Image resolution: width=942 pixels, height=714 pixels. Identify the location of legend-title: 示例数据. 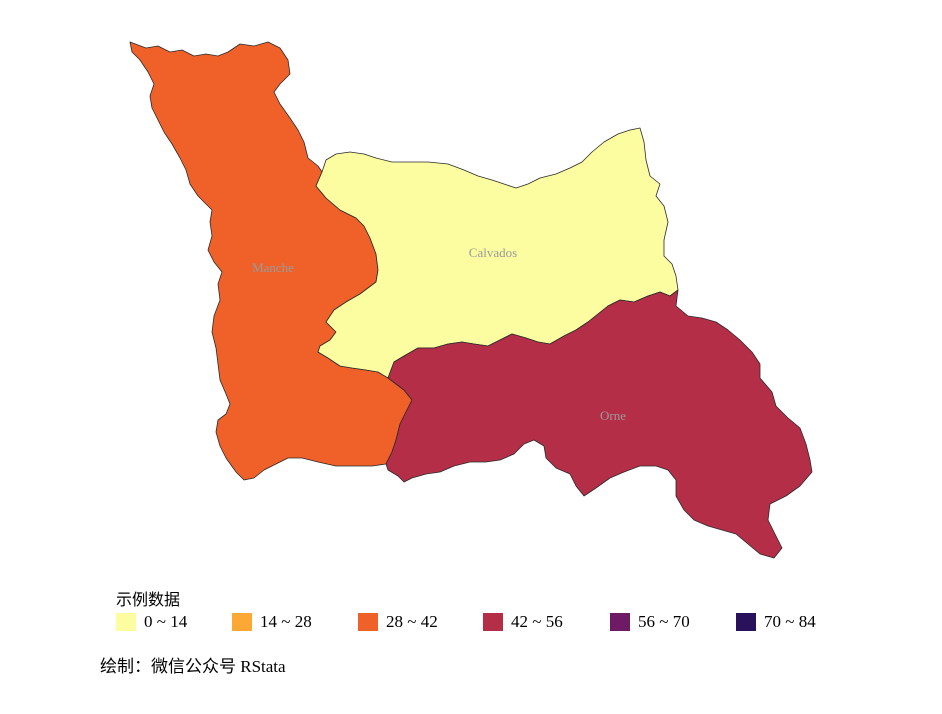
(148, 600).